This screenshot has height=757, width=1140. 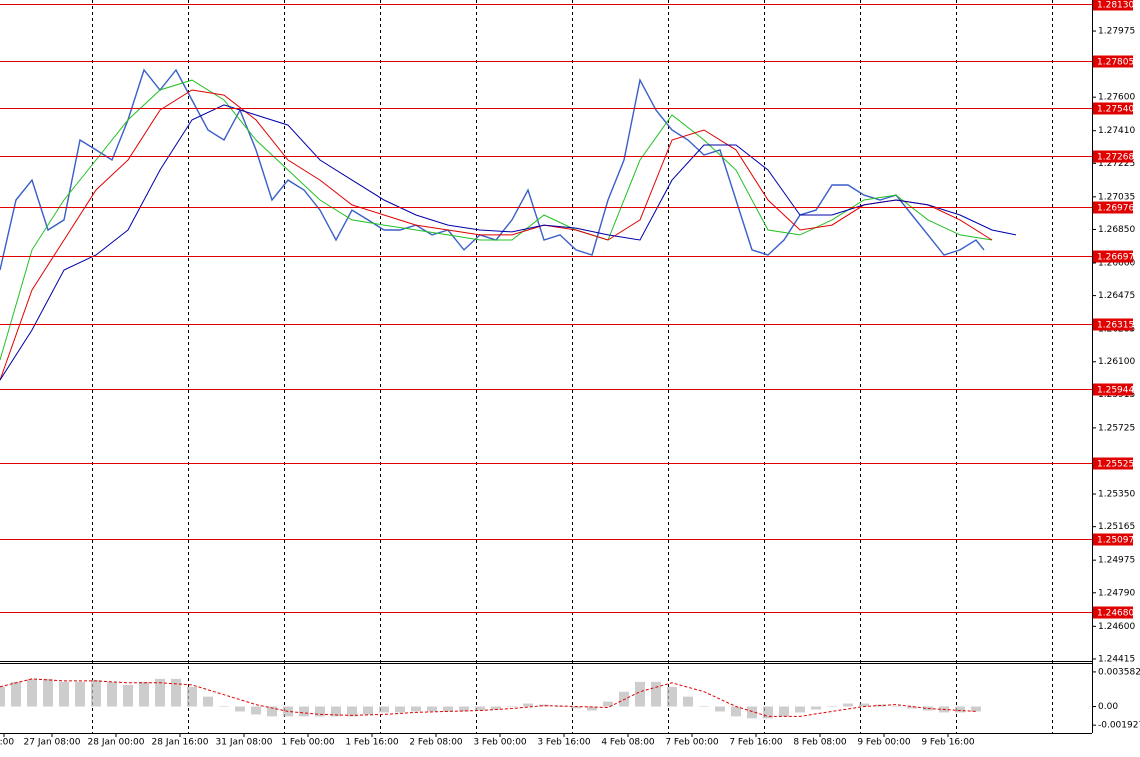 I want to click on y-tick-label: 1.26850, so click(x=1116, y=230).